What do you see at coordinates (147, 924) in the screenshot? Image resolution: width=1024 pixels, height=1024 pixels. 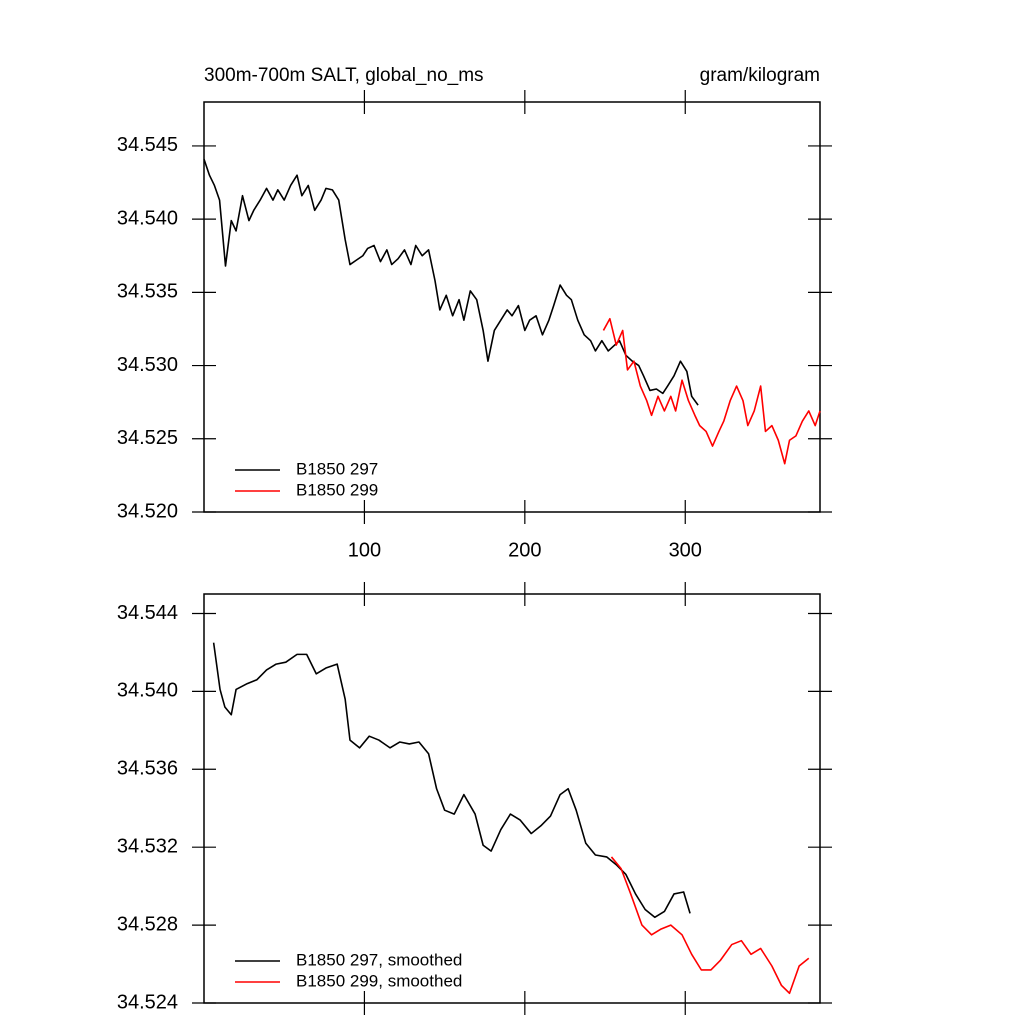 I see `y-tick-label: 34.528` at bounding box center [147, 924].